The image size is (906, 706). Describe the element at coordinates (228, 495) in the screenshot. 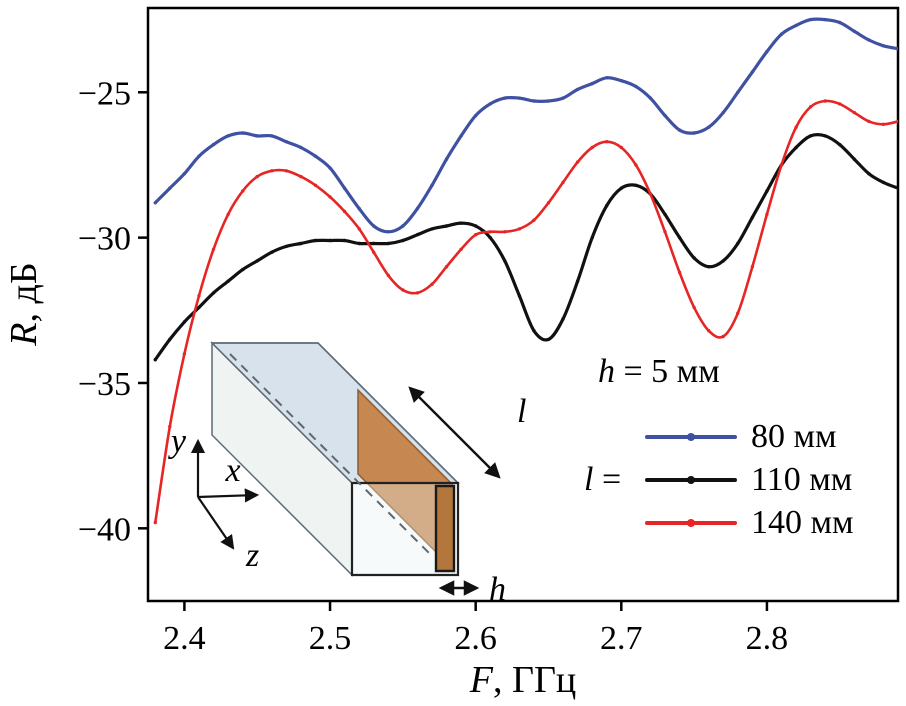

I see `x-axis-arrow` at that location.